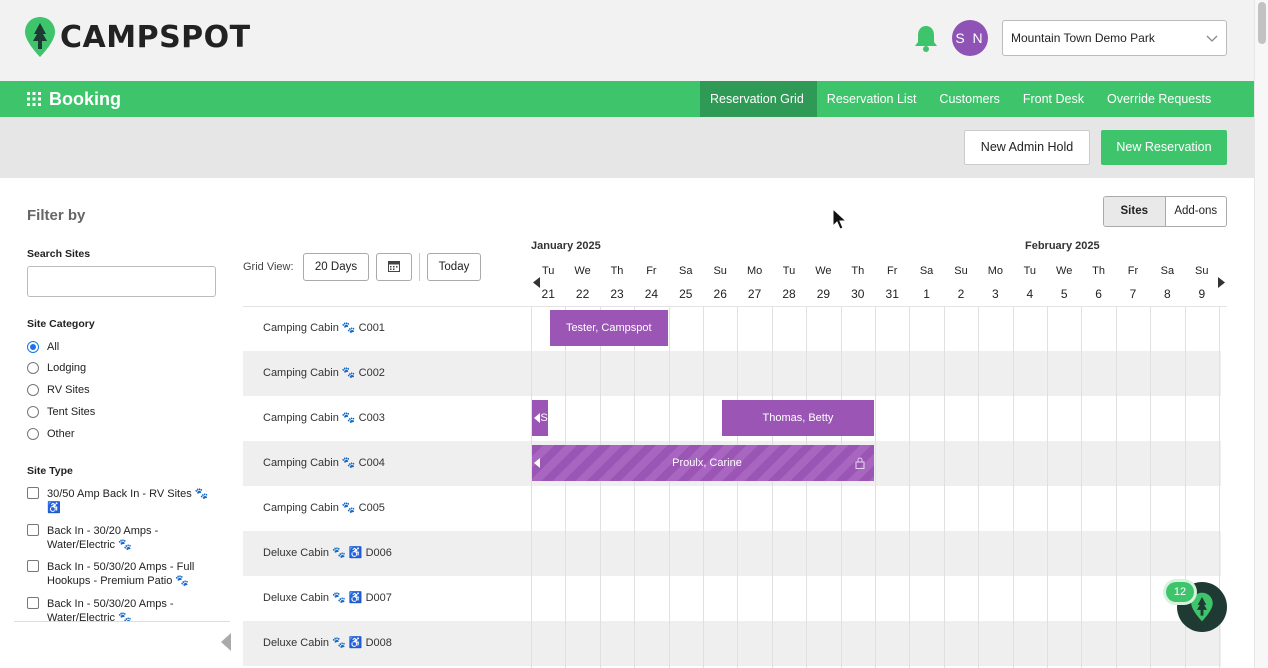 This screenshot has width=1268, height=668. Describe the element at coordinates (1053, 99) in the screenshot. I see `tab-front-desk: Front Desk` at that location.